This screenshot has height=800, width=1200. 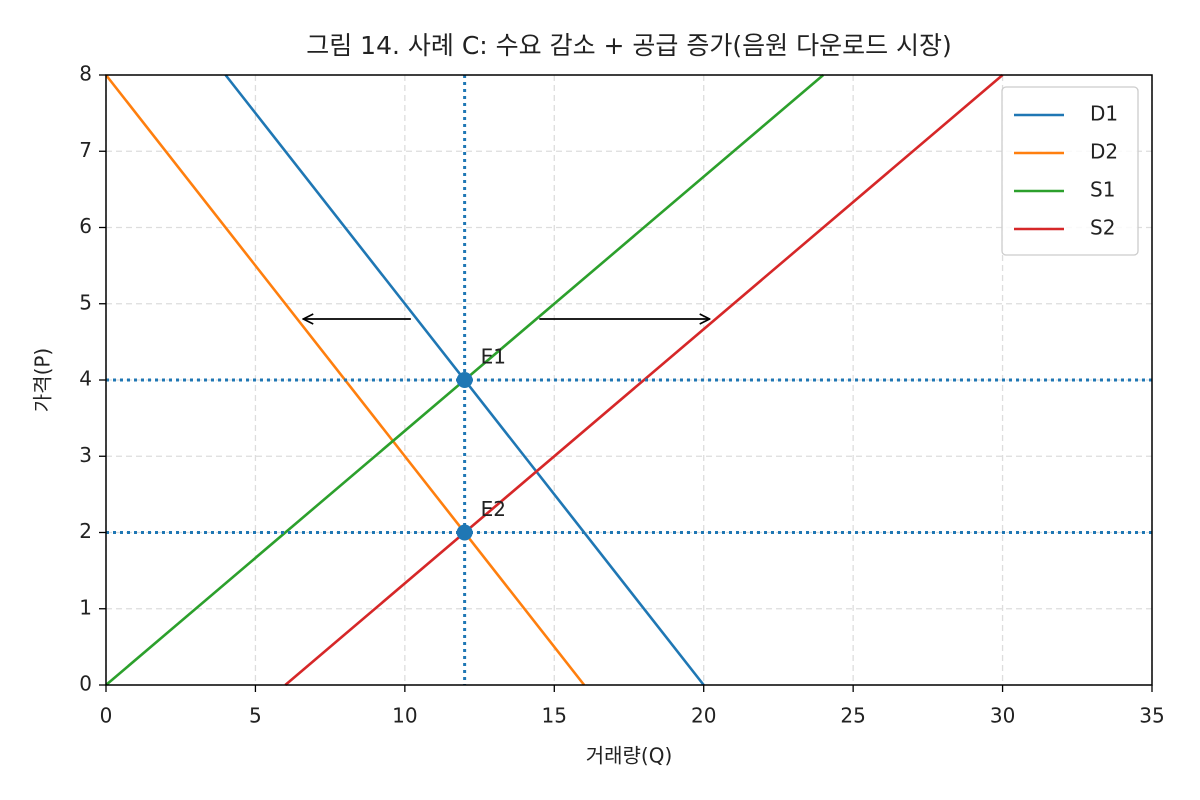 I want to click on legend-label: S1, so click(x=1102, y=190).